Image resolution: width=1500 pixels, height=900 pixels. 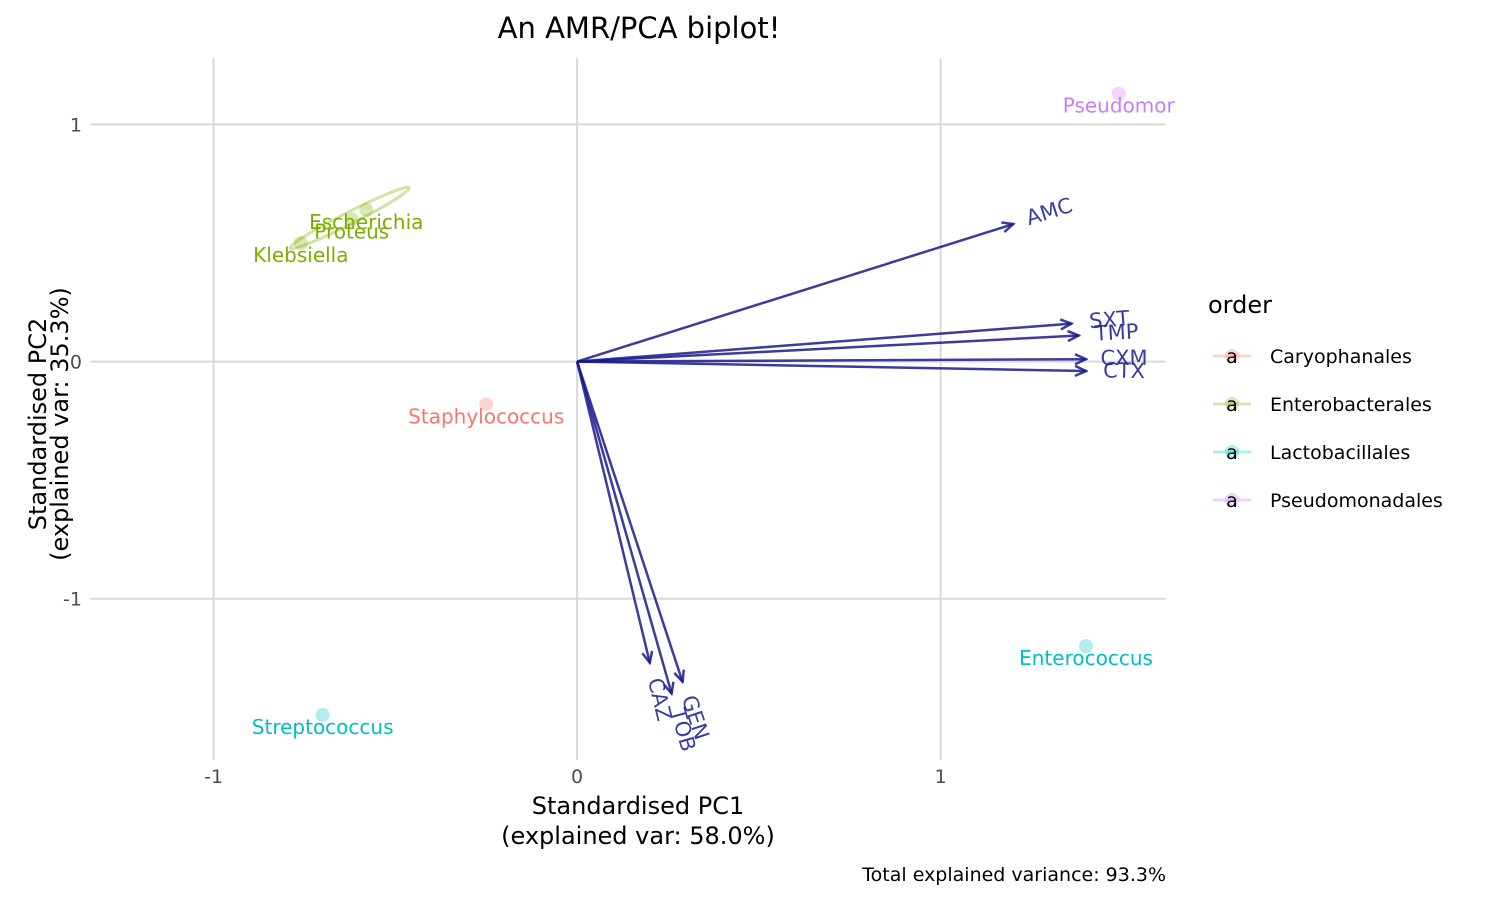 I want to click on loading-label-ctx: CTX, so click(x=1124, y=370).